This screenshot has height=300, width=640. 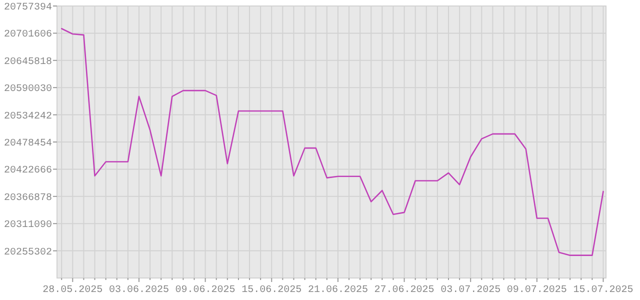 What do you see at coordinates (28, 35) in the screenshot?
I see `y-tick-label: 20701606` at bounding box center [28, 35].